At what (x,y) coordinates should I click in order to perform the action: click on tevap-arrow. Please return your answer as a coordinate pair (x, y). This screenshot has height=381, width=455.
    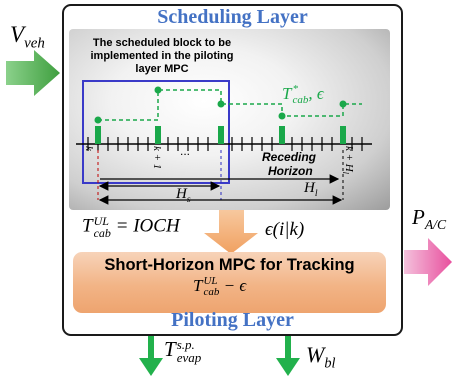
    Looking at the image, I should click on (151, 356).